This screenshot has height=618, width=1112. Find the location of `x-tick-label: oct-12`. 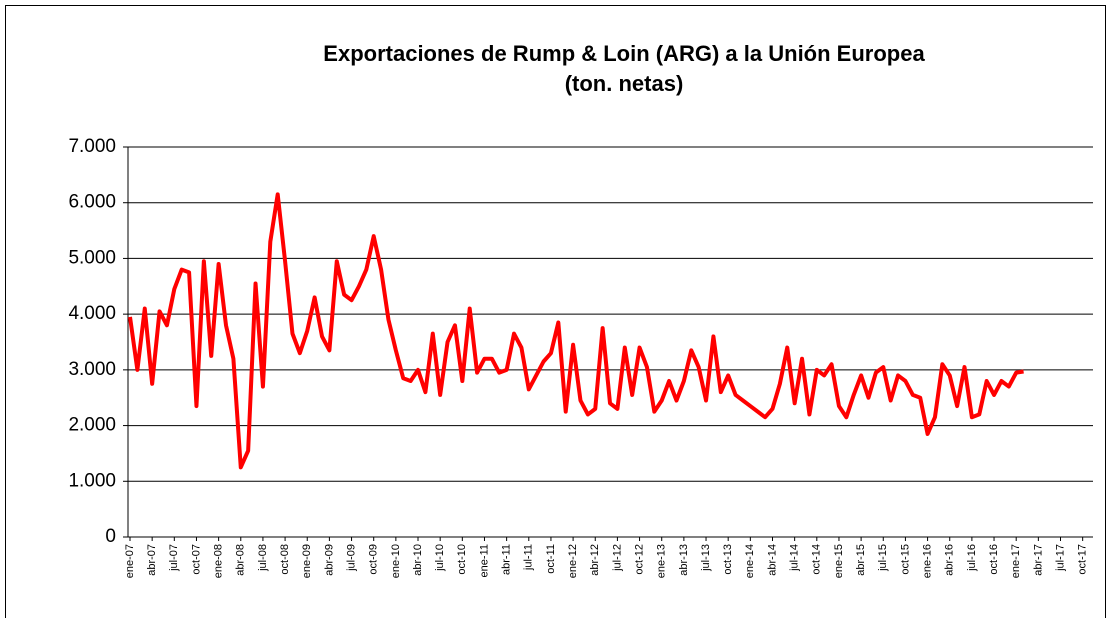

x-tick-label: oct-12 is located at coordinates (639, 559).